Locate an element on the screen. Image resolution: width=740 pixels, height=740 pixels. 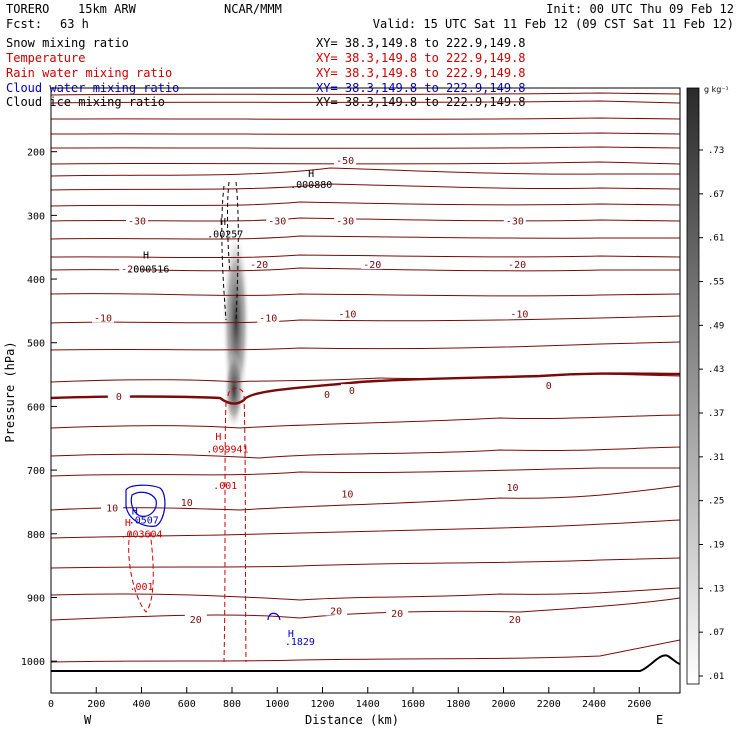
model-name: TORERO is located at coordinates (27, 9).